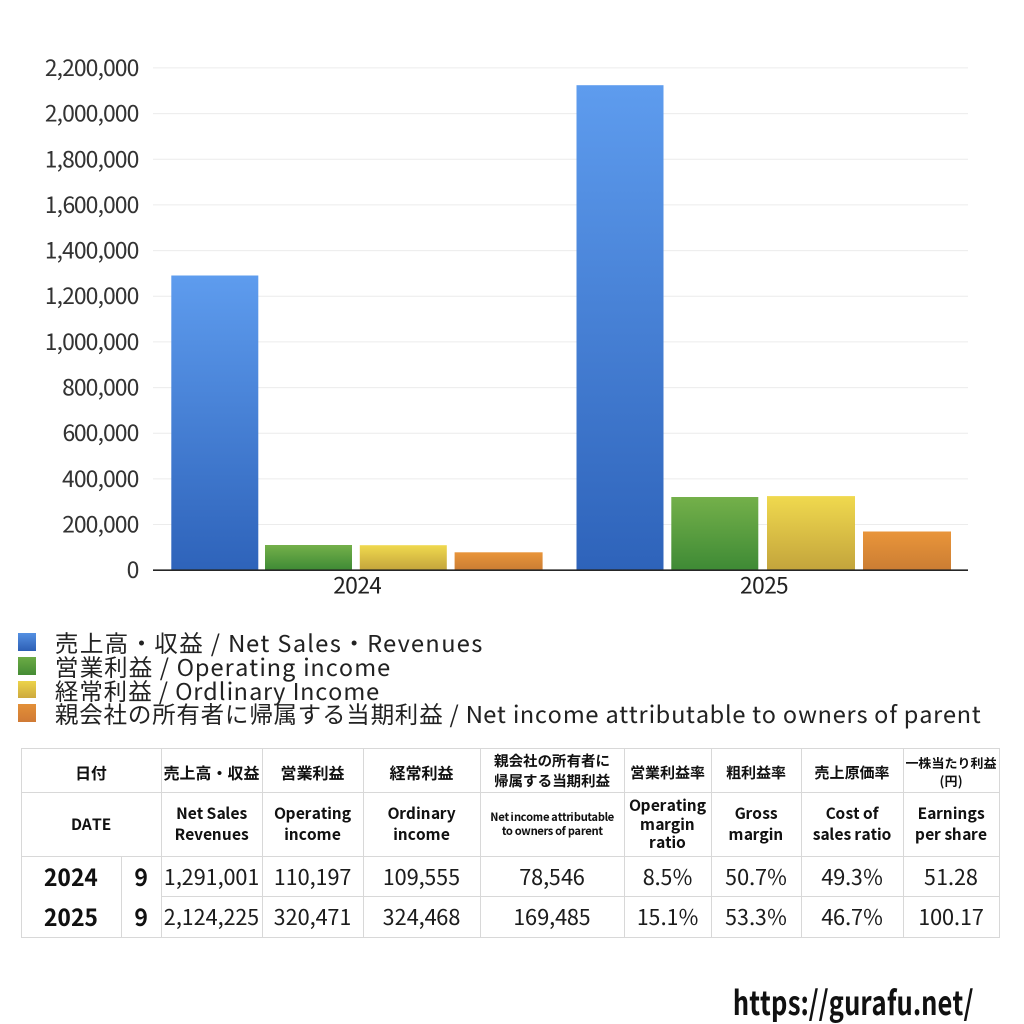 This screenshot has height=1024, width=1024. Describe the element at coordinates (92, 341) in the screenshot. I see `svg-text: 1,000,000` at that location.